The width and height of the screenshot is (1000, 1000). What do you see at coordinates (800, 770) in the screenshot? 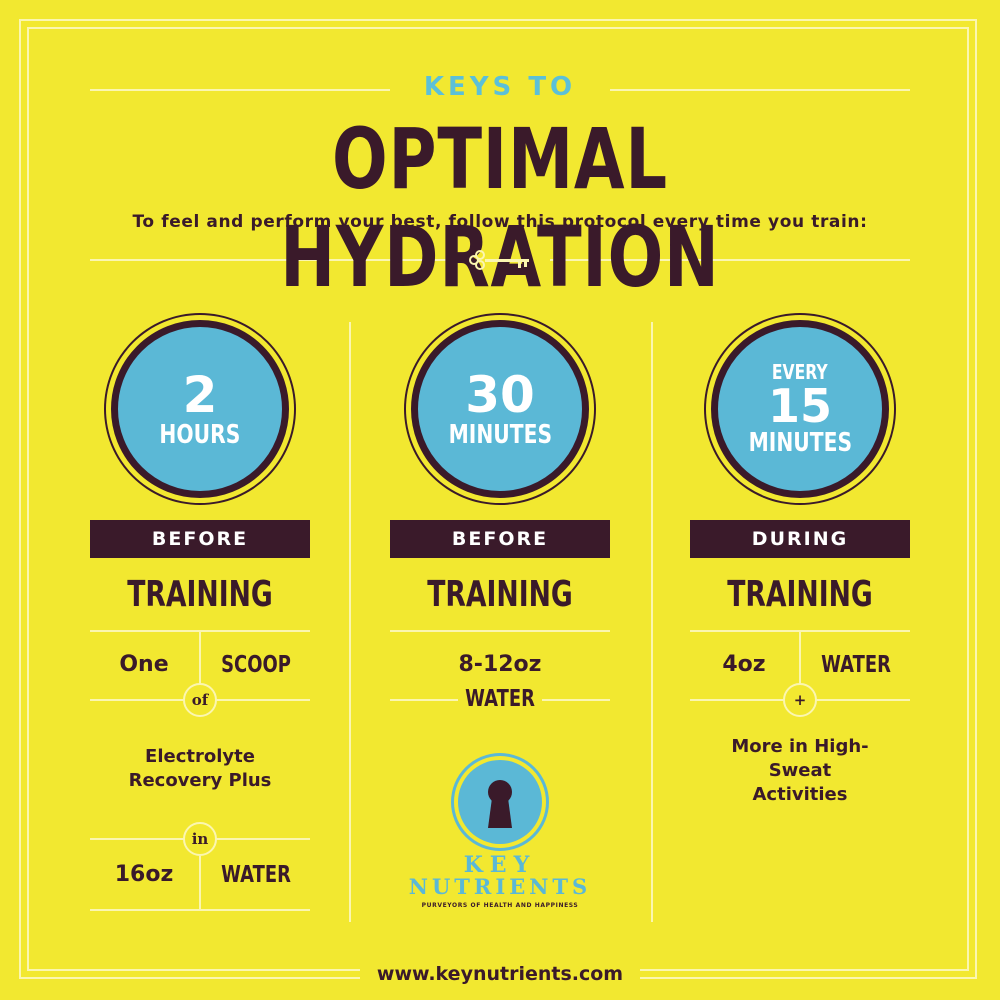
I see `col3-note: More in High-Sweat Activities` at bounding box center [800, 770].